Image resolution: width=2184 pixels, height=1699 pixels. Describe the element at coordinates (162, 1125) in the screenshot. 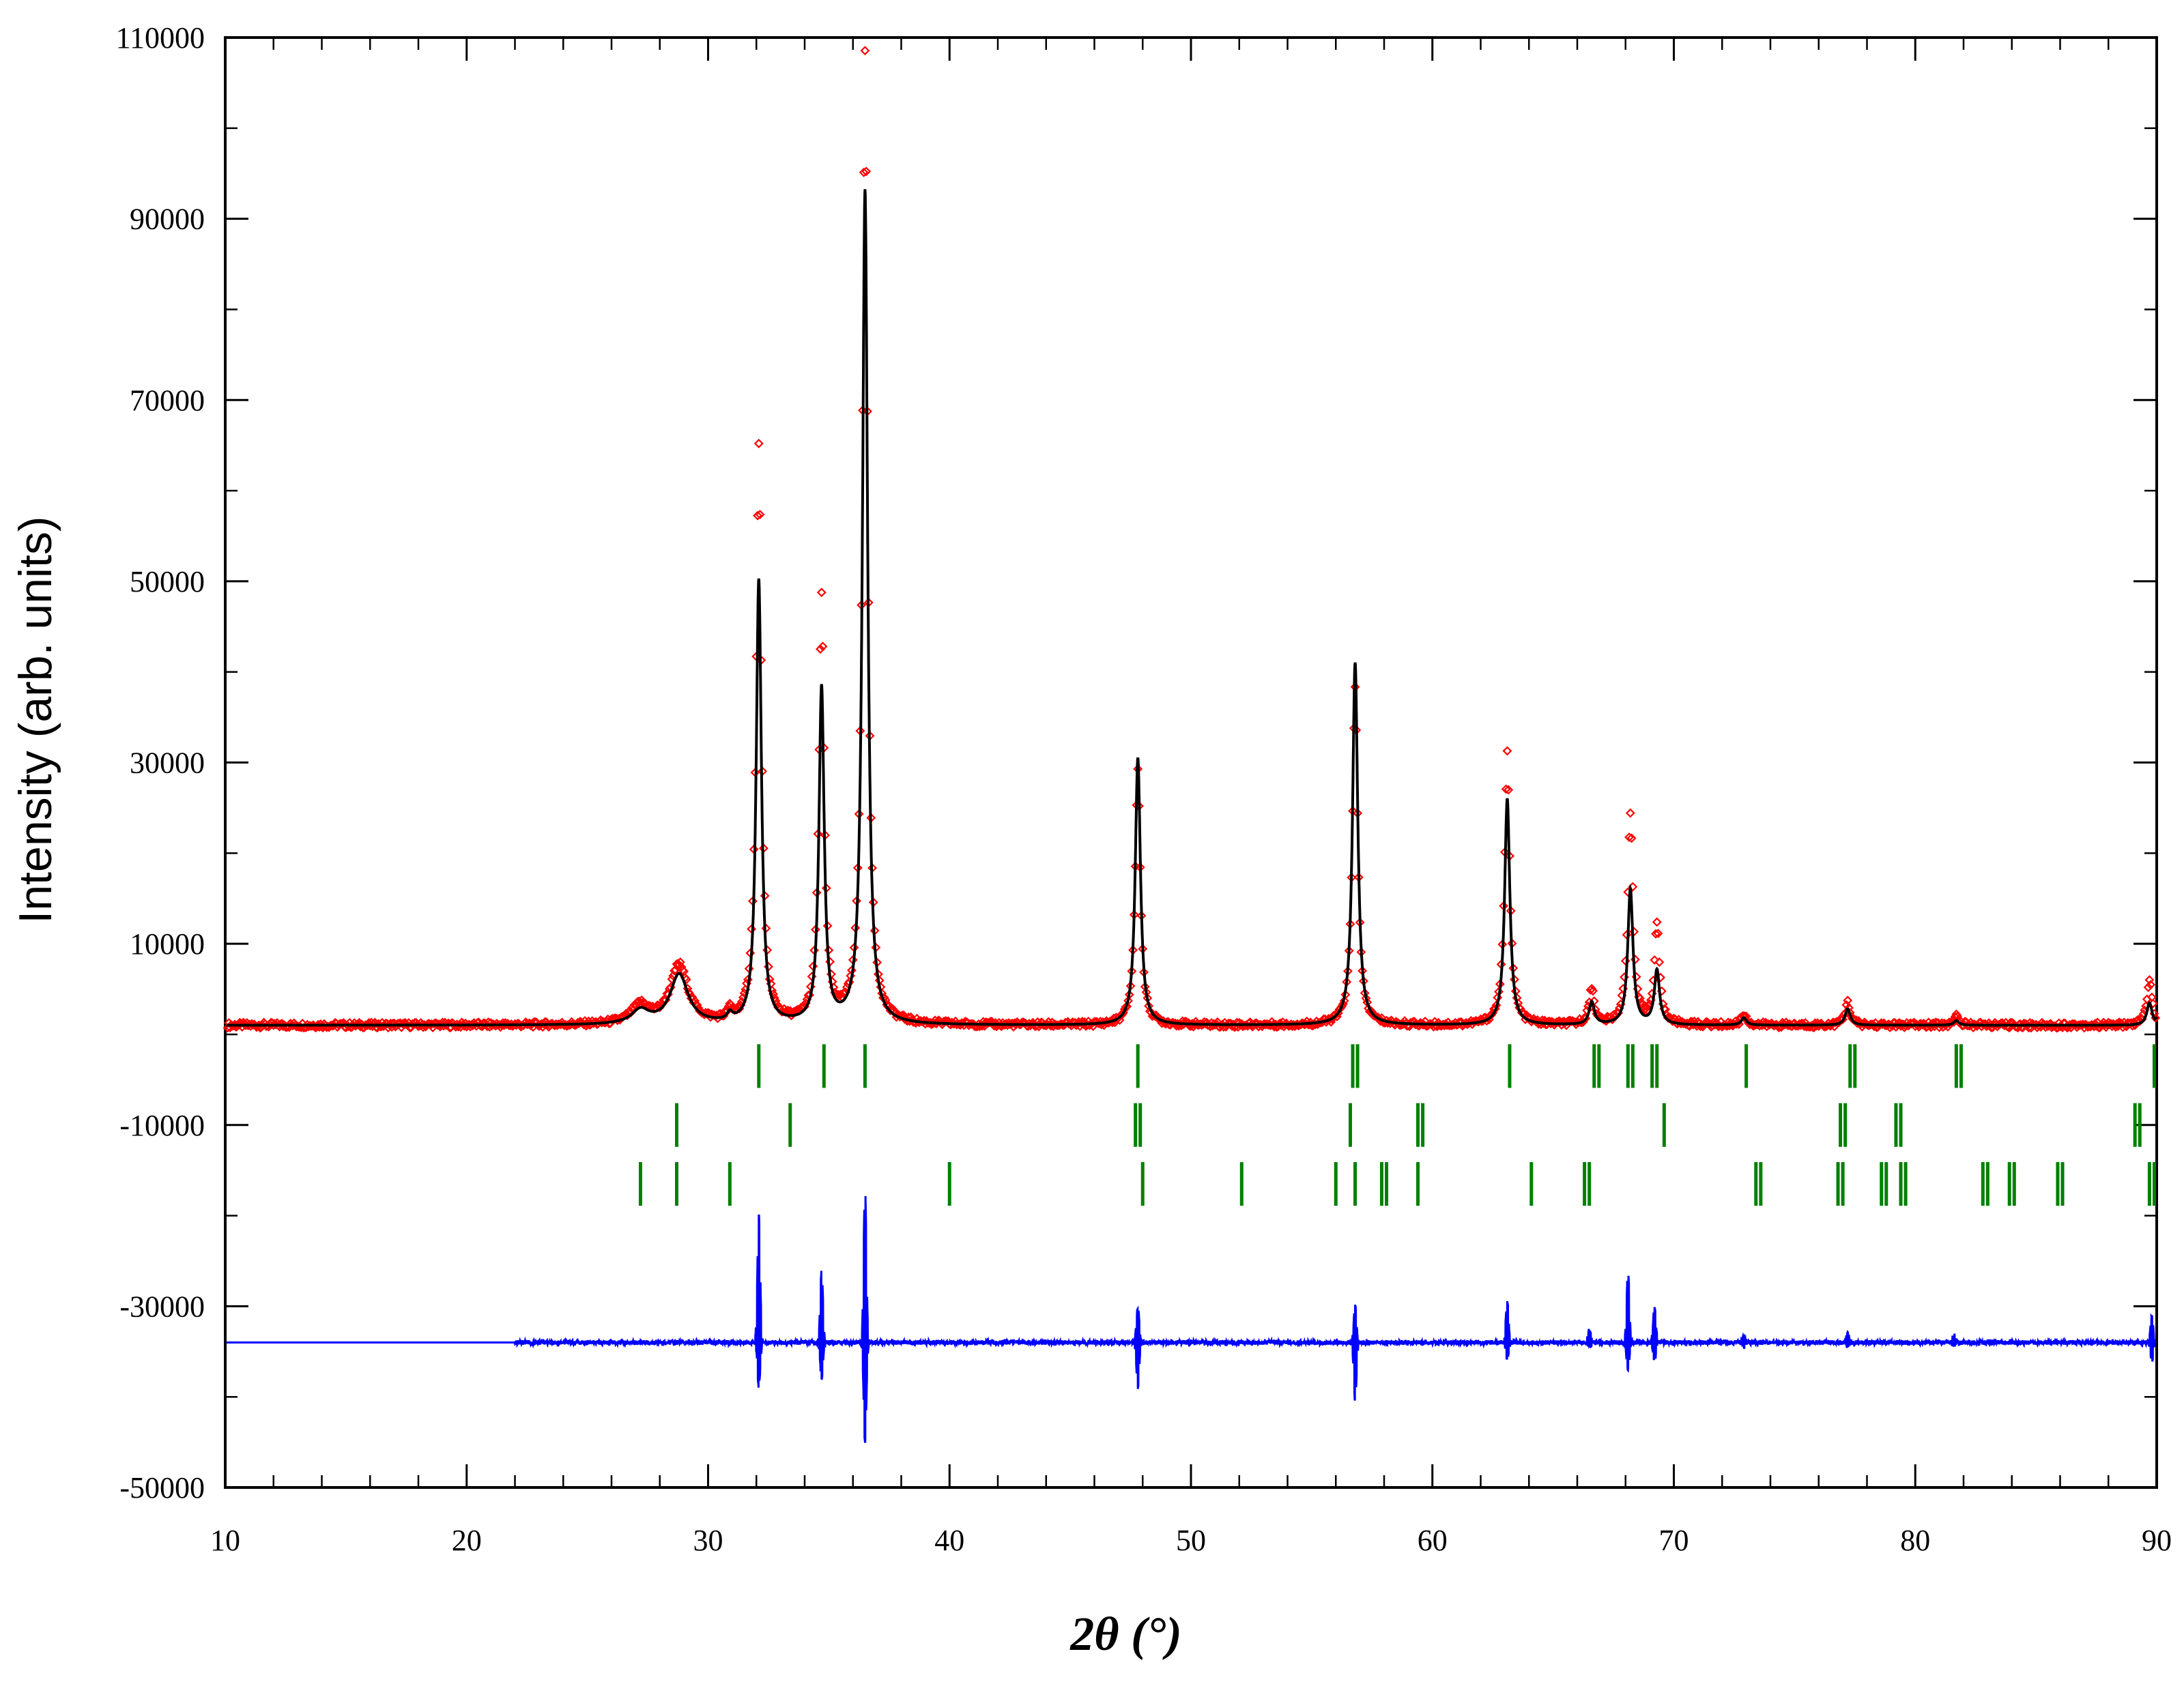

I see `y-tick-label: -10000` at that location.